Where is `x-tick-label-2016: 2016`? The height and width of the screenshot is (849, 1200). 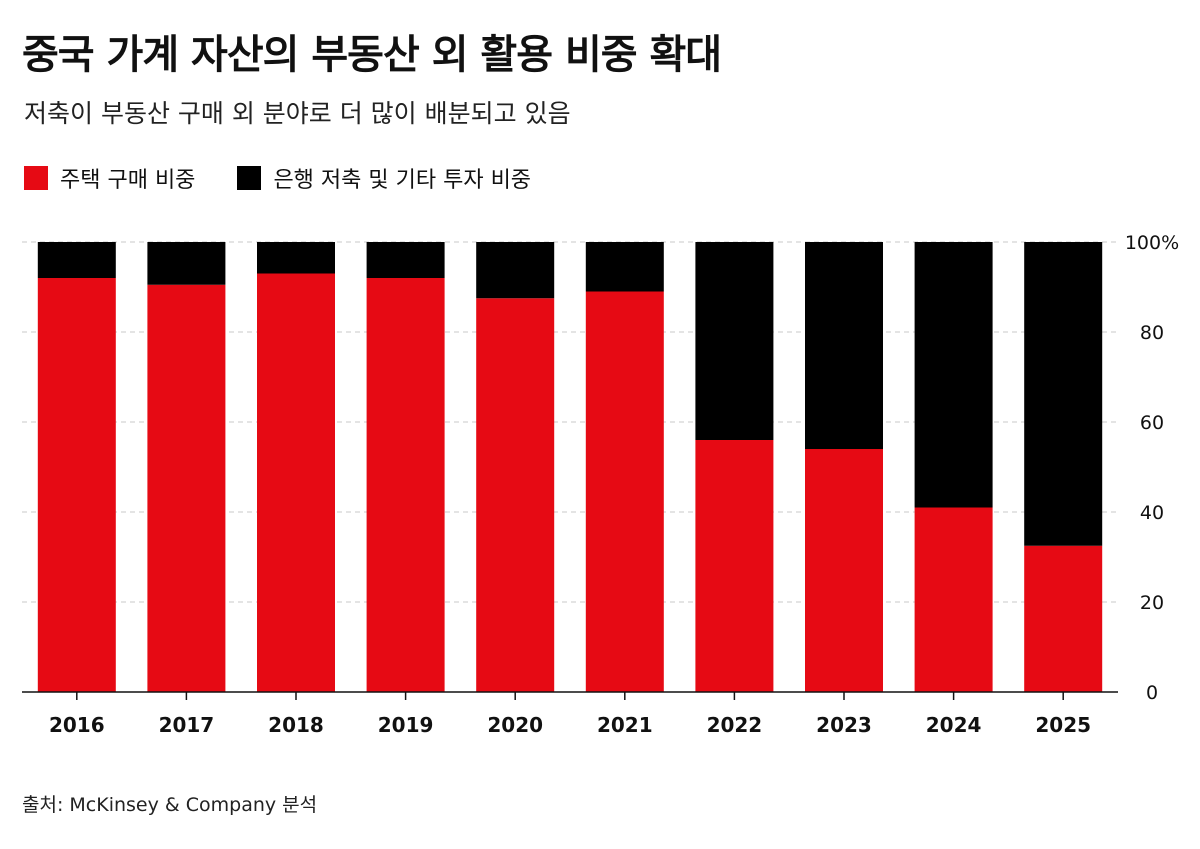 x-tick-label-2016: 2016 is located at coordinates (77, 725).